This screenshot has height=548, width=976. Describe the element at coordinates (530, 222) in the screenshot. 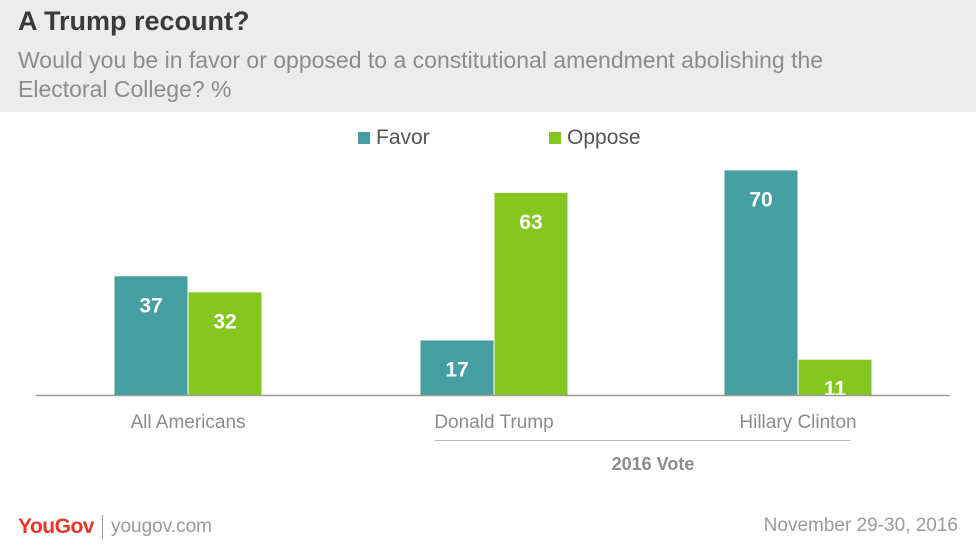

I see `value-label-oppose-donald-trump: 63` at that location.